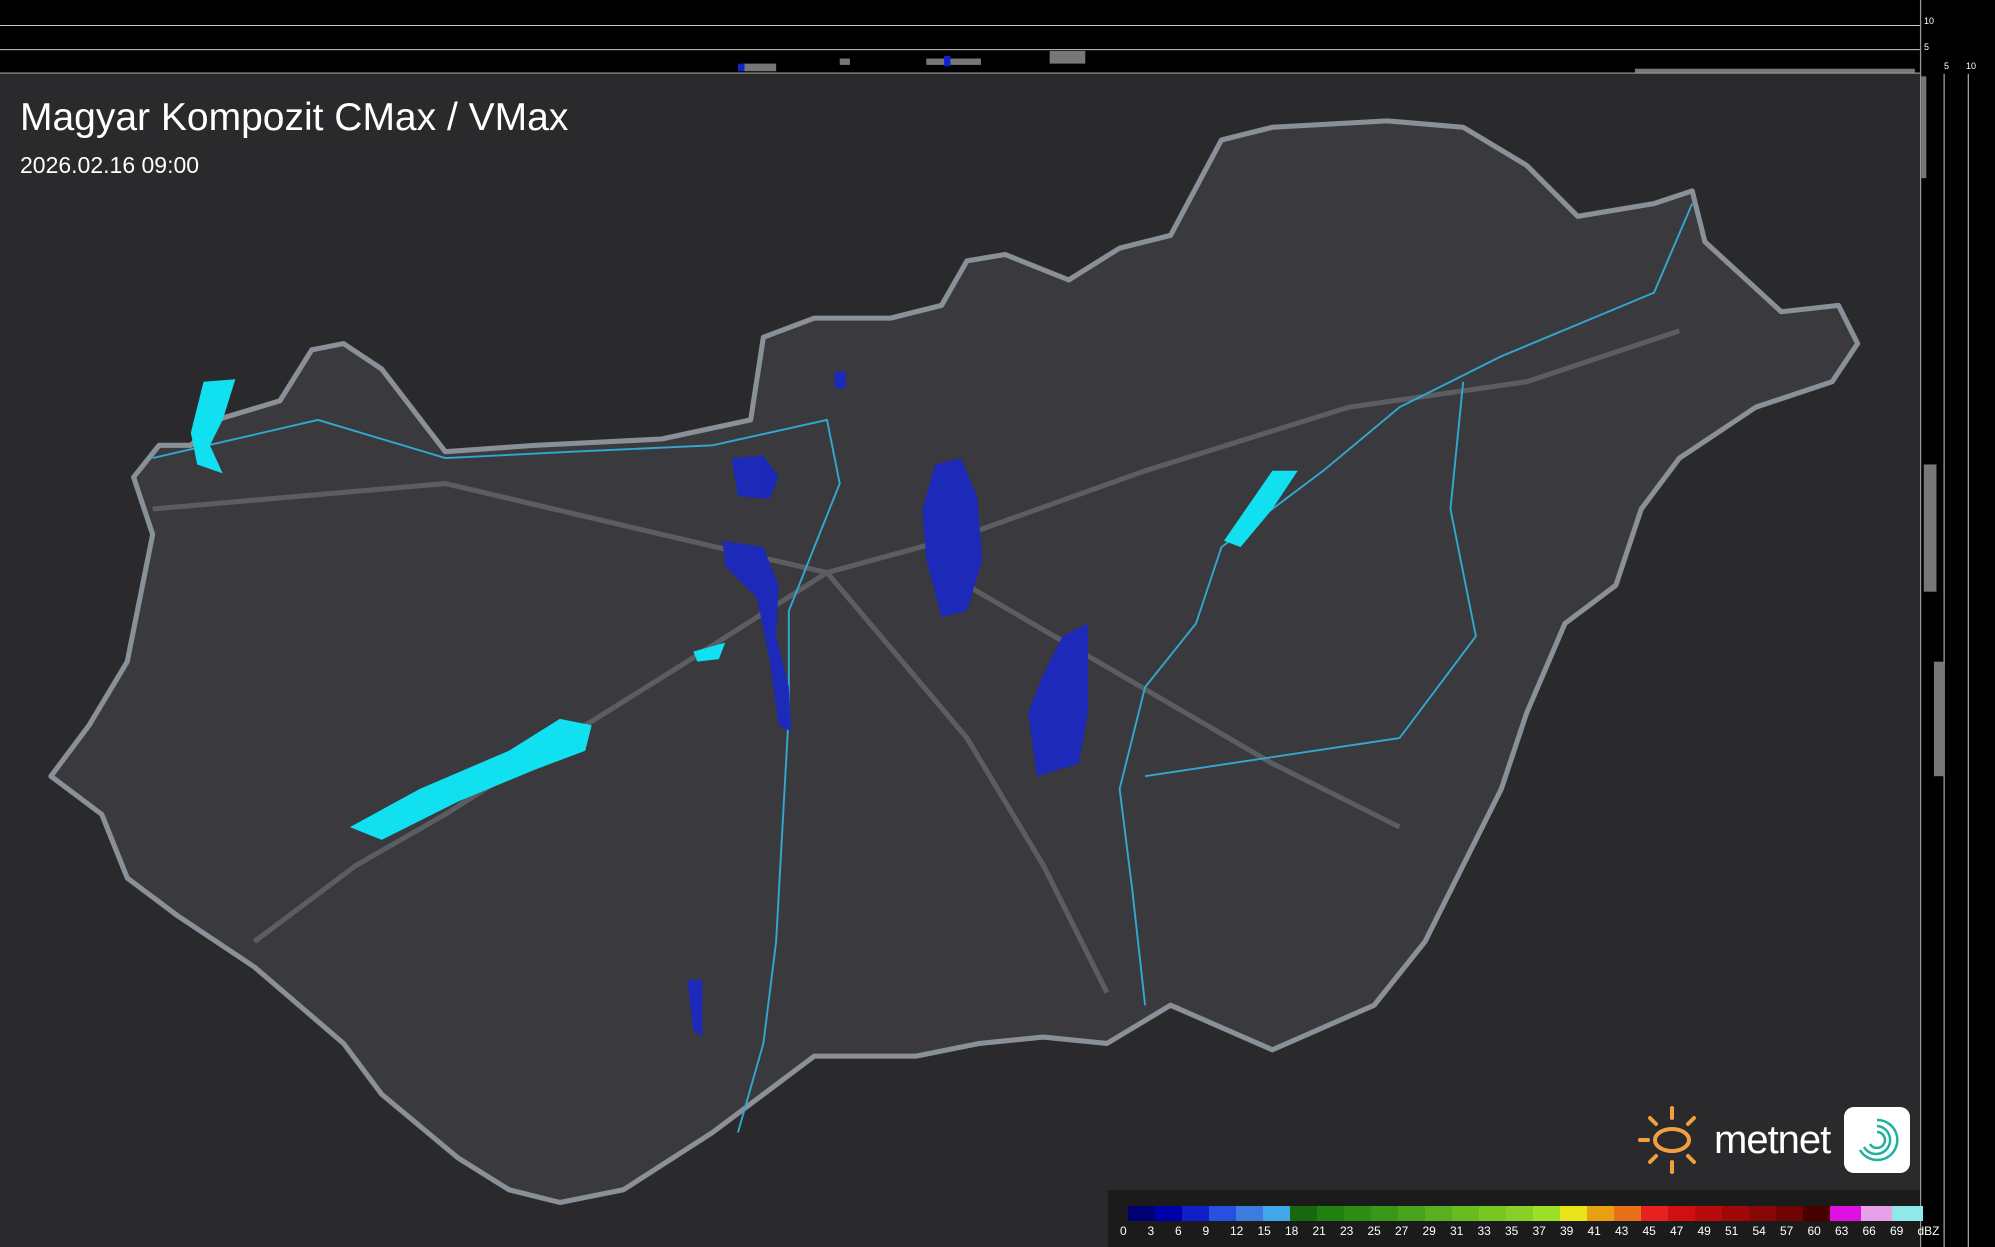  I want to click on top-profile-panel, so click(997, 37).